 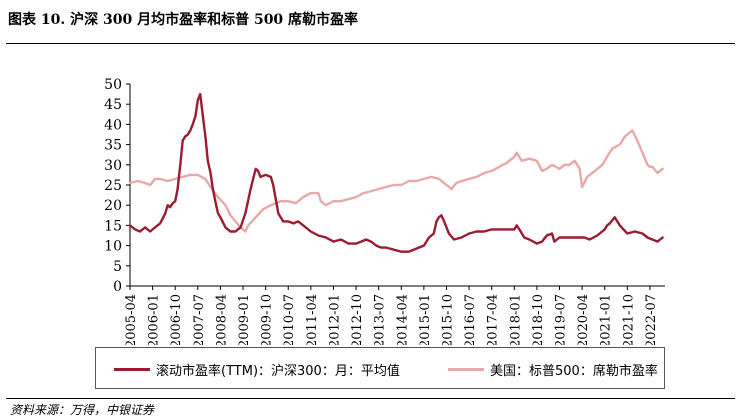 I want to click on x-tick-label: 2010-07, so click(x=289, y=319).